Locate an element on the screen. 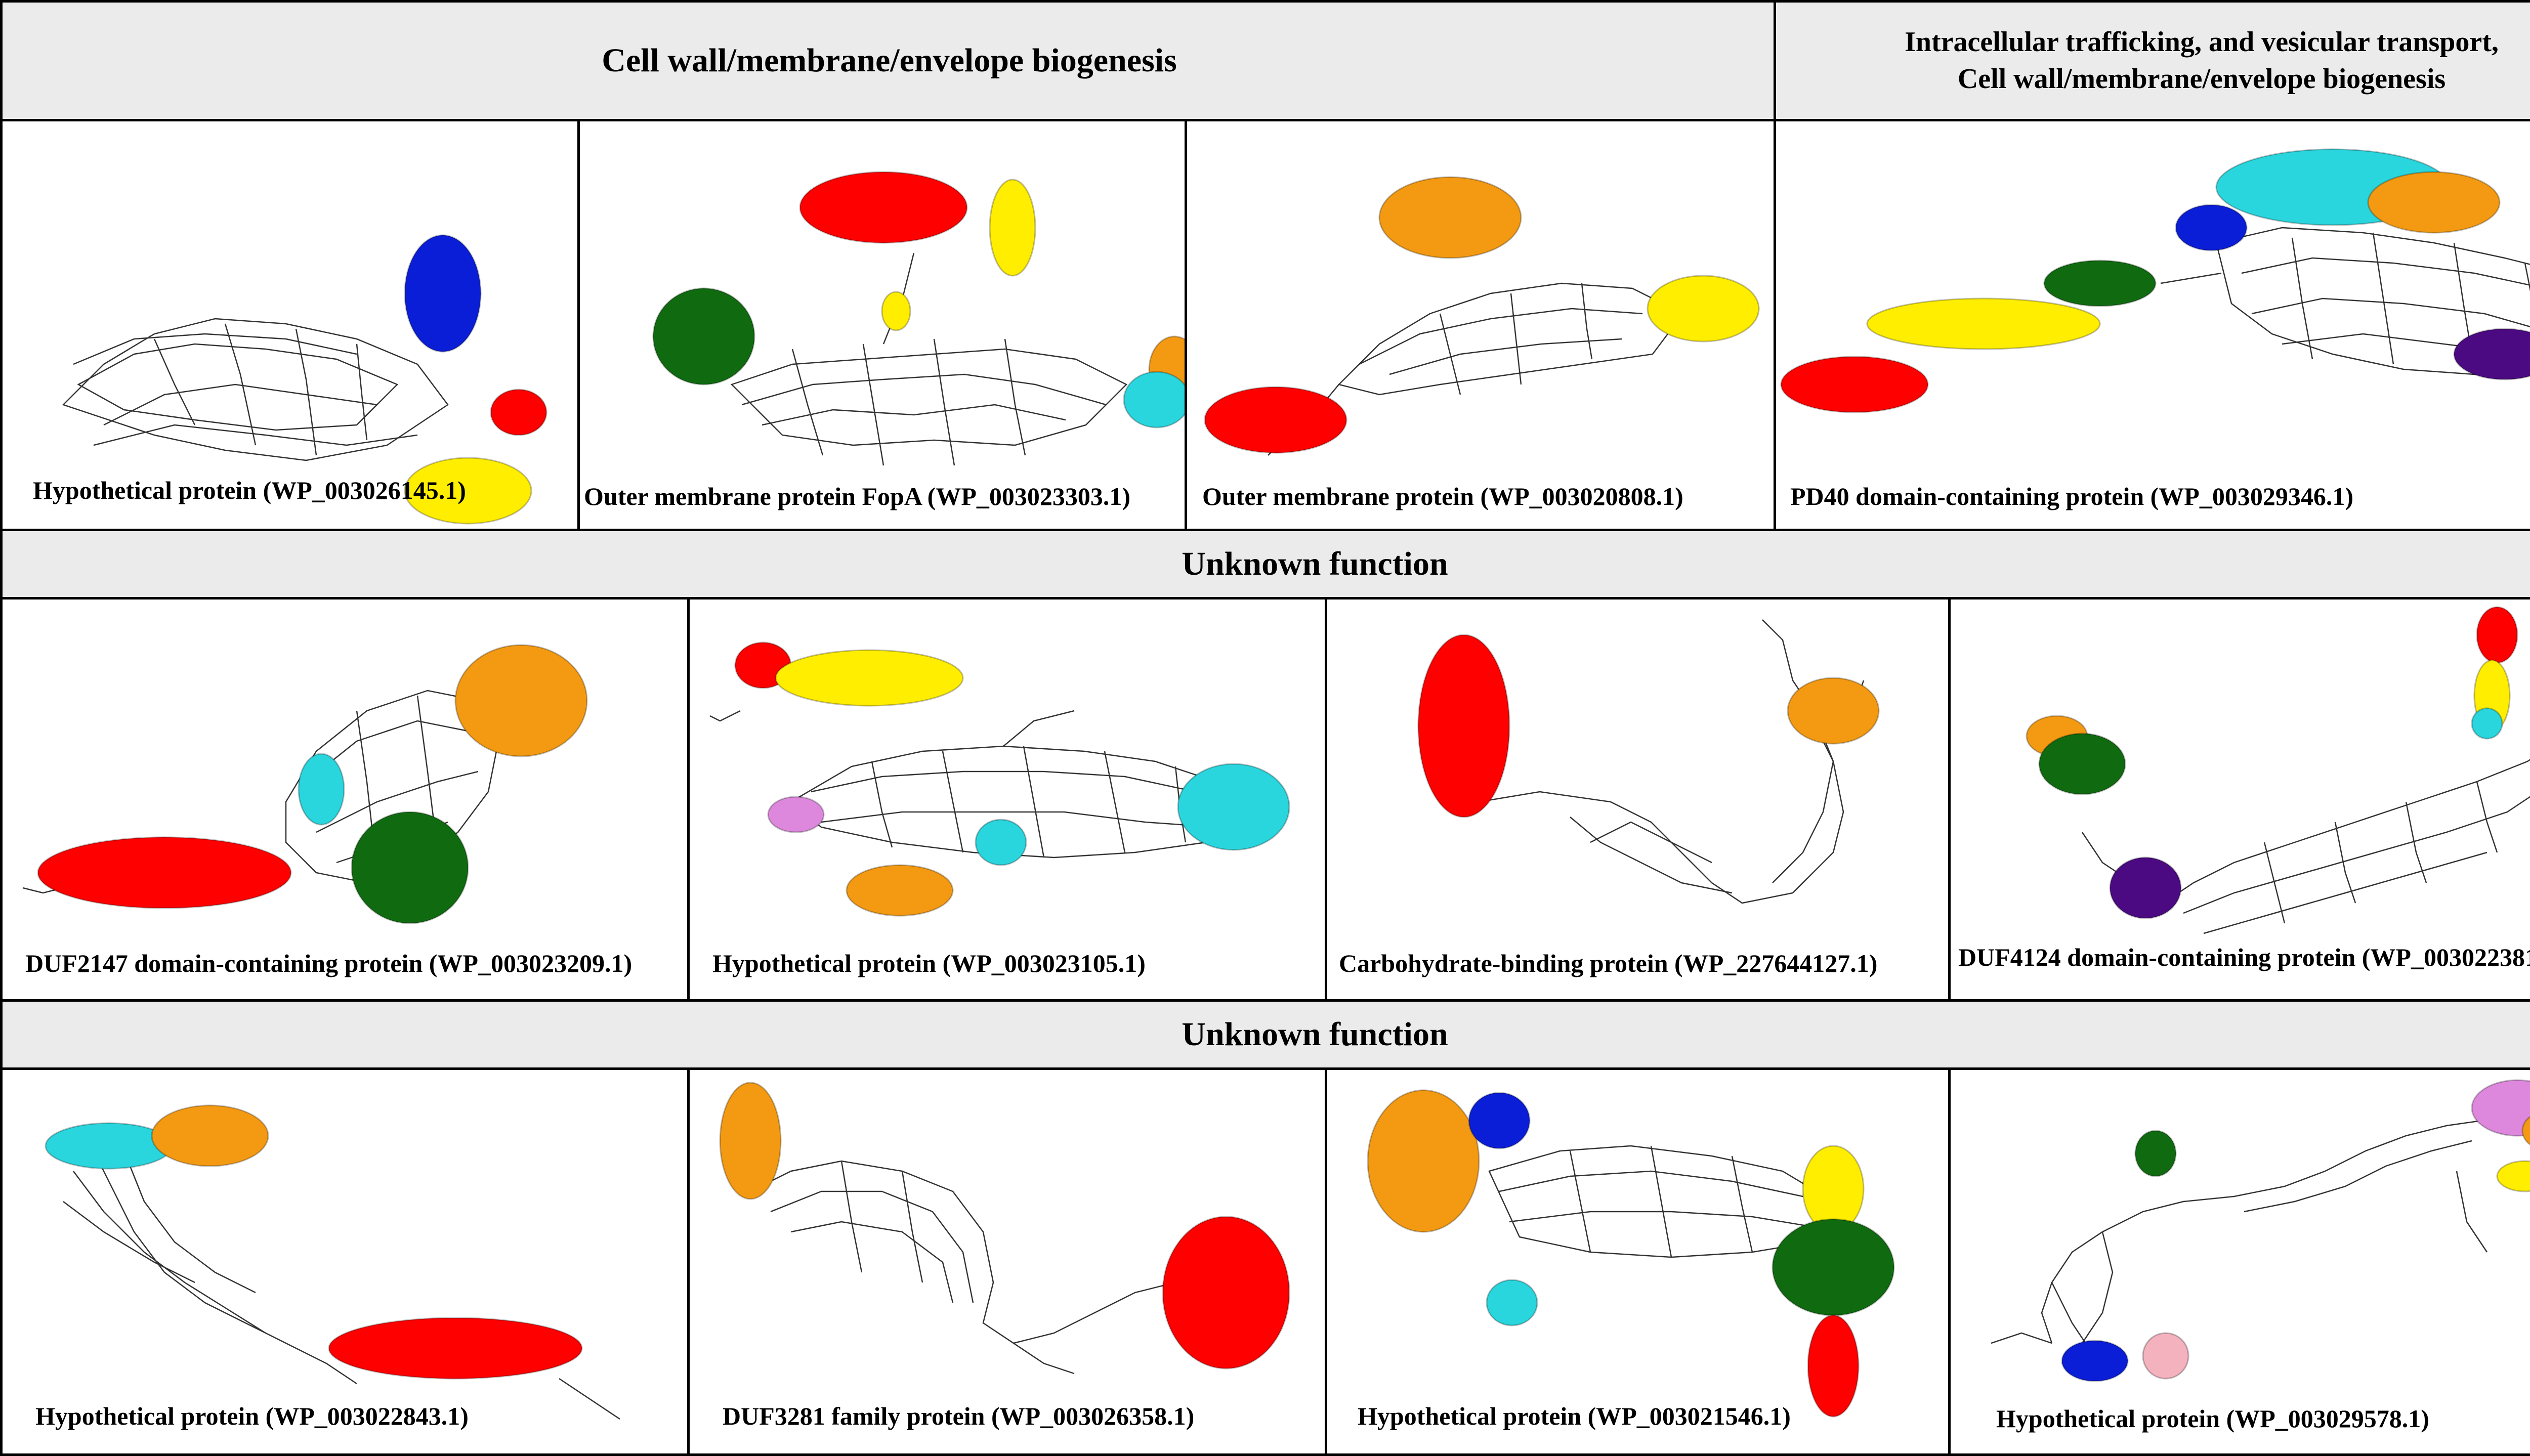 This screenshot has width=2530, height=1456. header-unknown-function-1: Unknown function is located at coordinates (1265, 564).